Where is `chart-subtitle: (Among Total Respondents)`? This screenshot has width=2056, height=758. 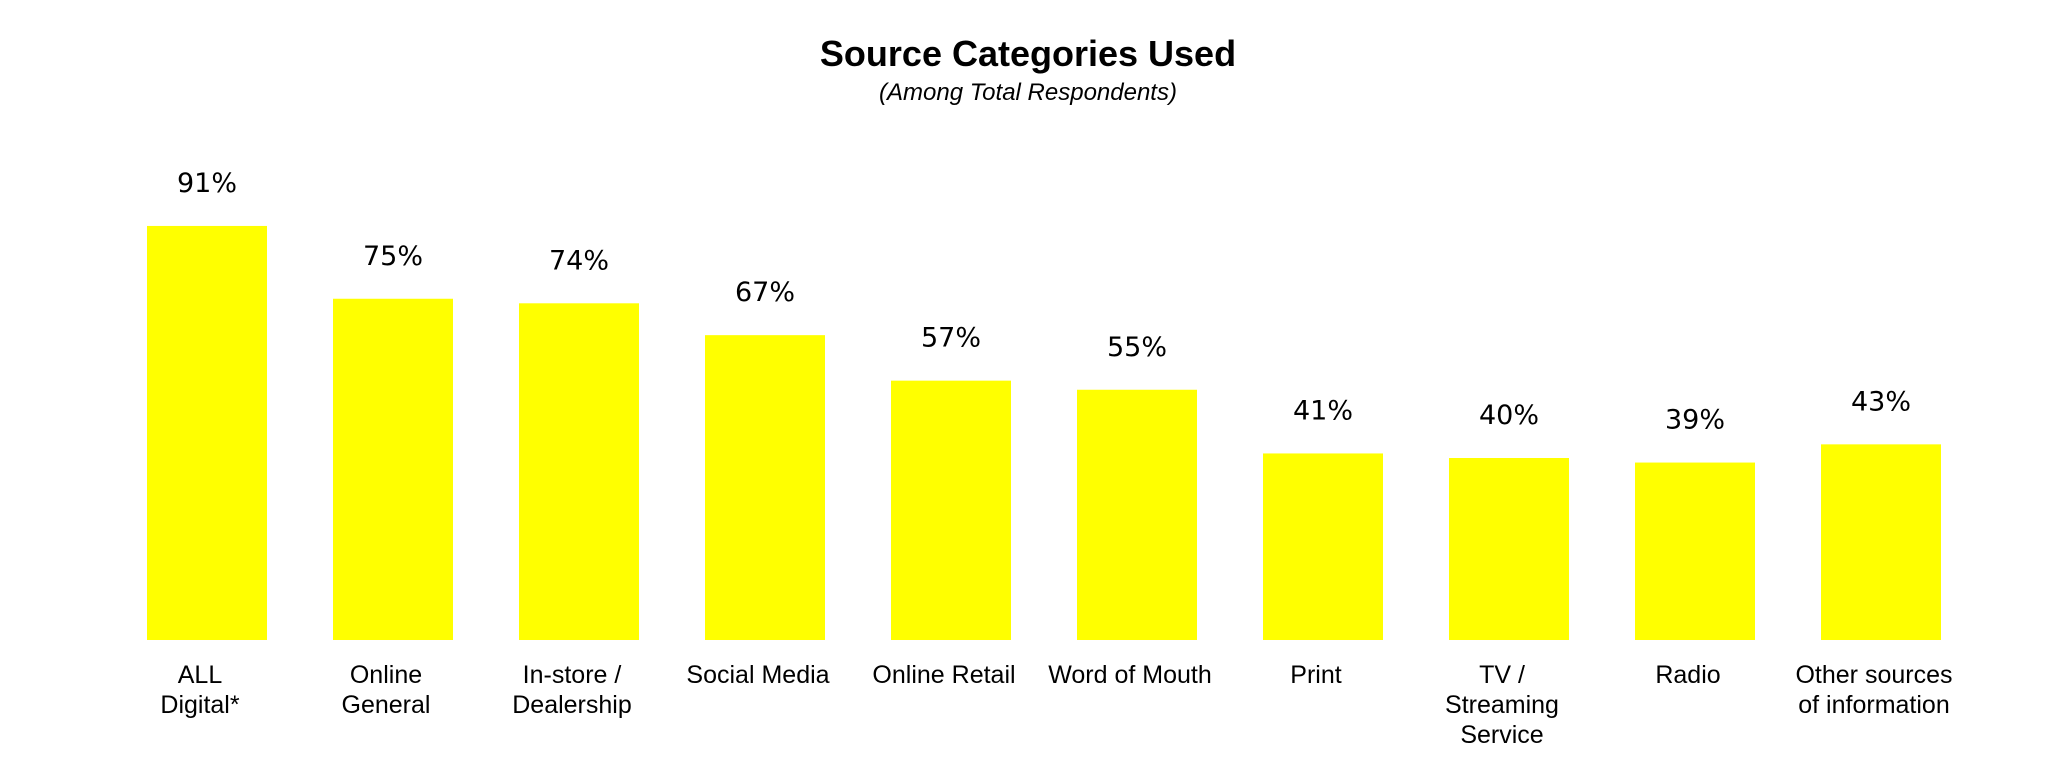
chart-subtitle: (Among Total Respondents) is located at coordinates (1028, 92).